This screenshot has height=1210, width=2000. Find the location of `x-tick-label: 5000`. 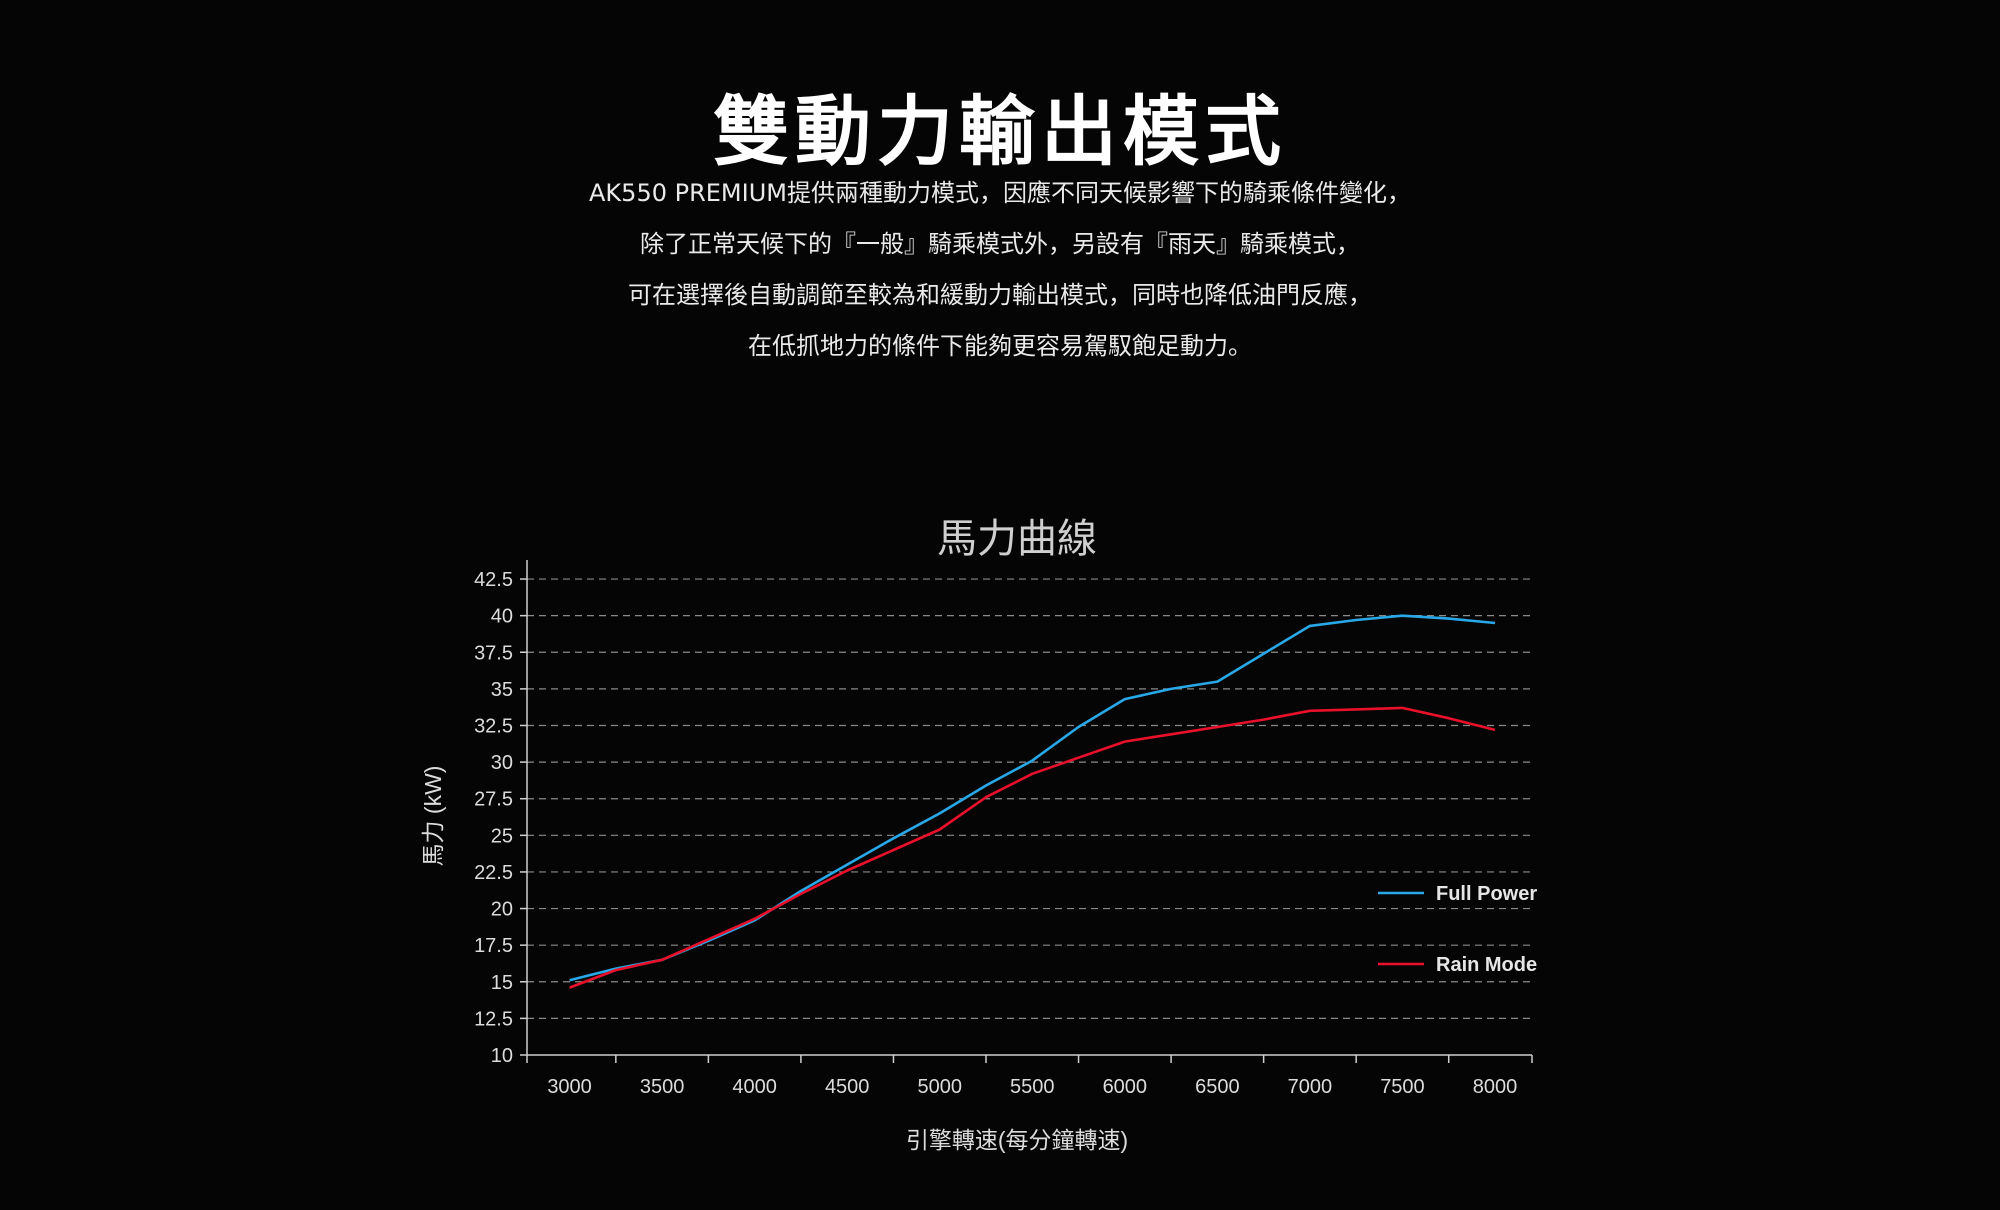

x-tick-label: 5000 is located at coordinates (939, 1087).